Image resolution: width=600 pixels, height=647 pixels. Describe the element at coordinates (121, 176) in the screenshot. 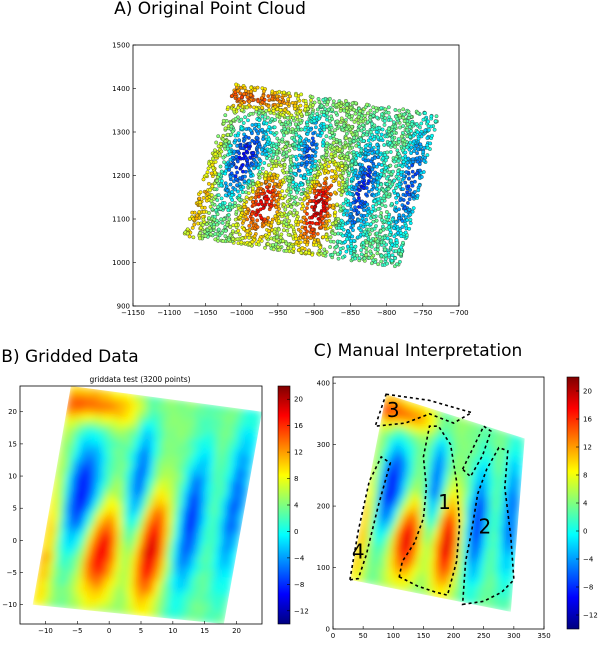

I see `y-tick-label: 1200` at that location.